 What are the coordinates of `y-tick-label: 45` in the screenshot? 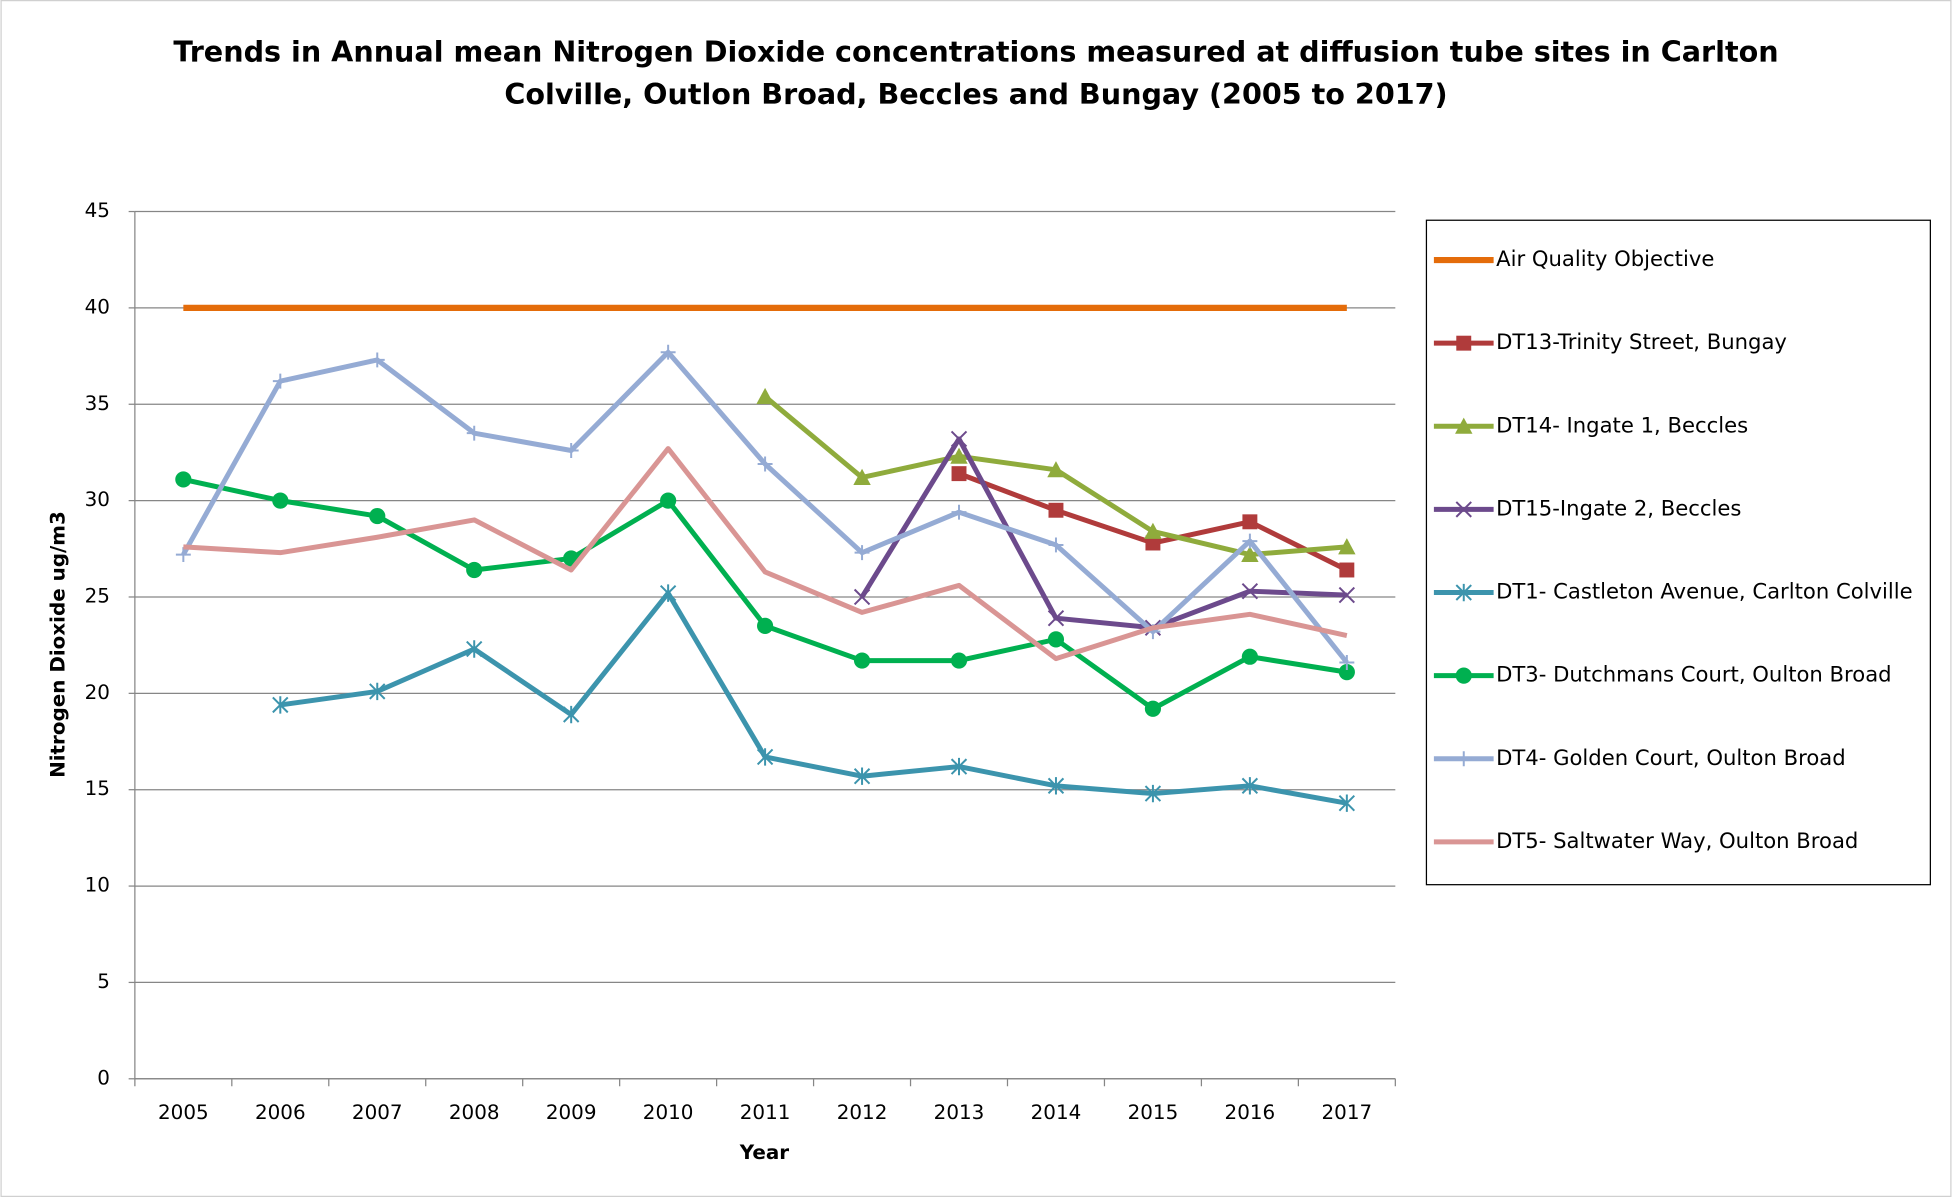 It's located at (97, 210).